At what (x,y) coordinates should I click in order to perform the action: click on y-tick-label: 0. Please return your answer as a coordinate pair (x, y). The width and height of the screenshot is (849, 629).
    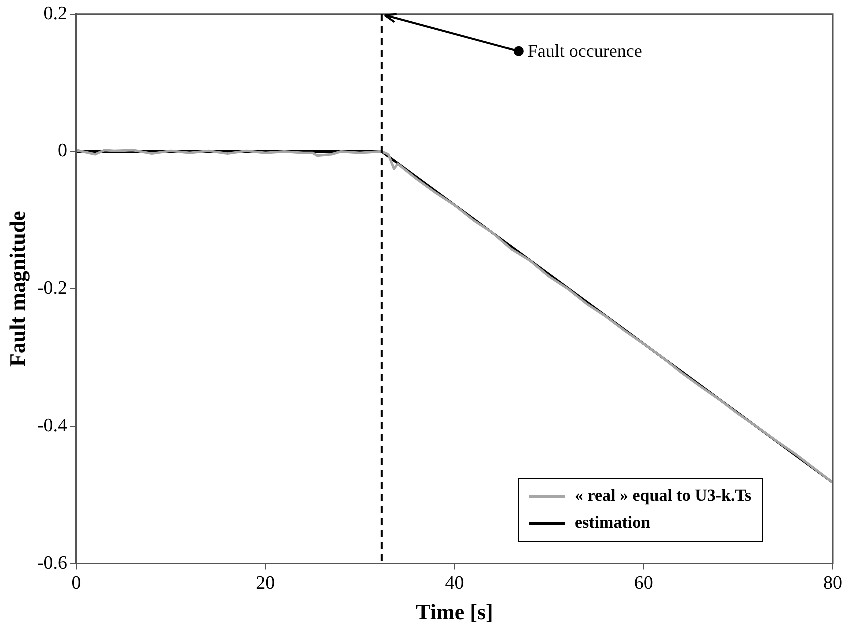
    Looking at the image, I should click on (63, 151).